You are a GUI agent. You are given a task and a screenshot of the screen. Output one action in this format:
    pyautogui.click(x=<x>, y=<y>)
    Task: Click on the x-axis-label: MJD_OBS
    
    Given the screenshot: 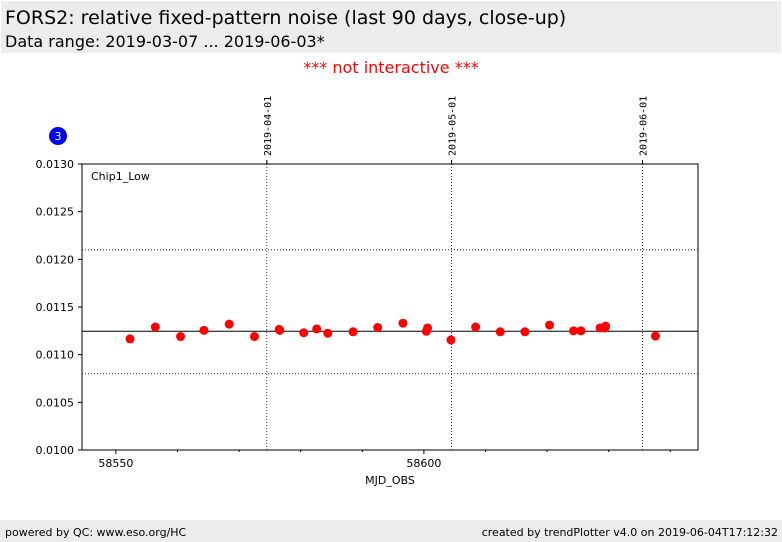 What is the action you would take?
    pyautogui.click(x=390, y=480)
    